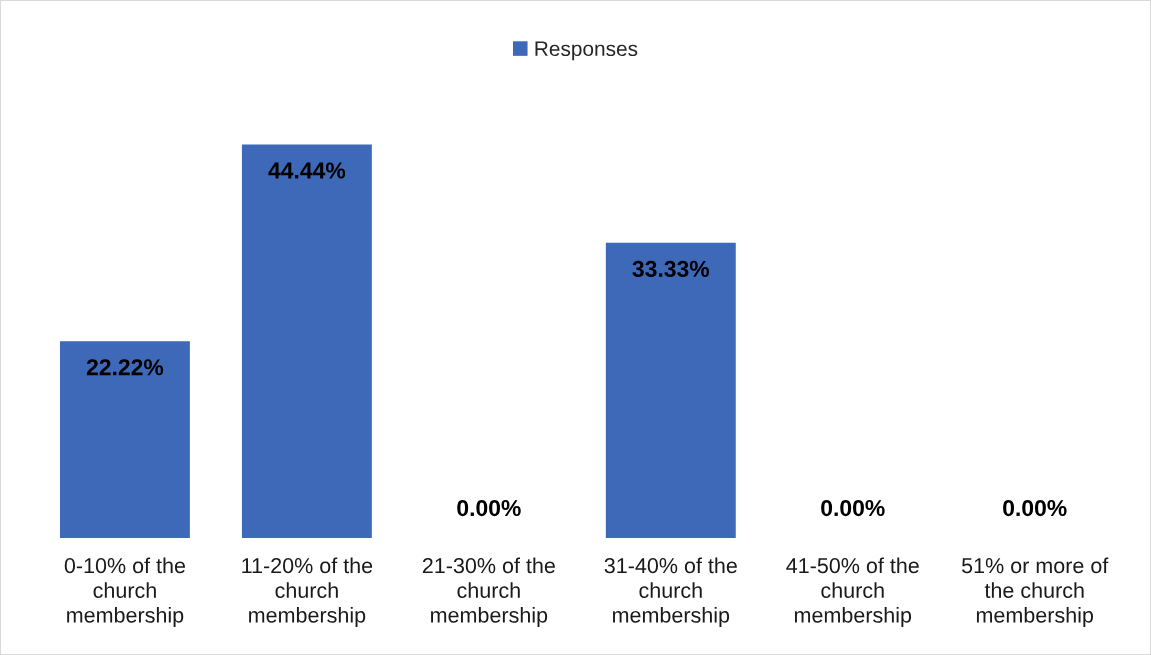 The height and width of the screenshot is (655, 1151). Describe the element at coordinates (670, 592) in the screenshot. I see `x-tick-label: 31-40% of the church membership` at that location.